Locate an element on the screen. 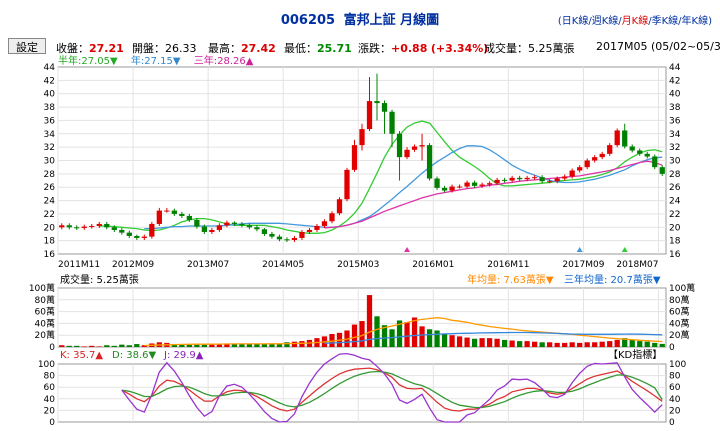  period-link-week: 週K線 is located at coordinates (605, 21).